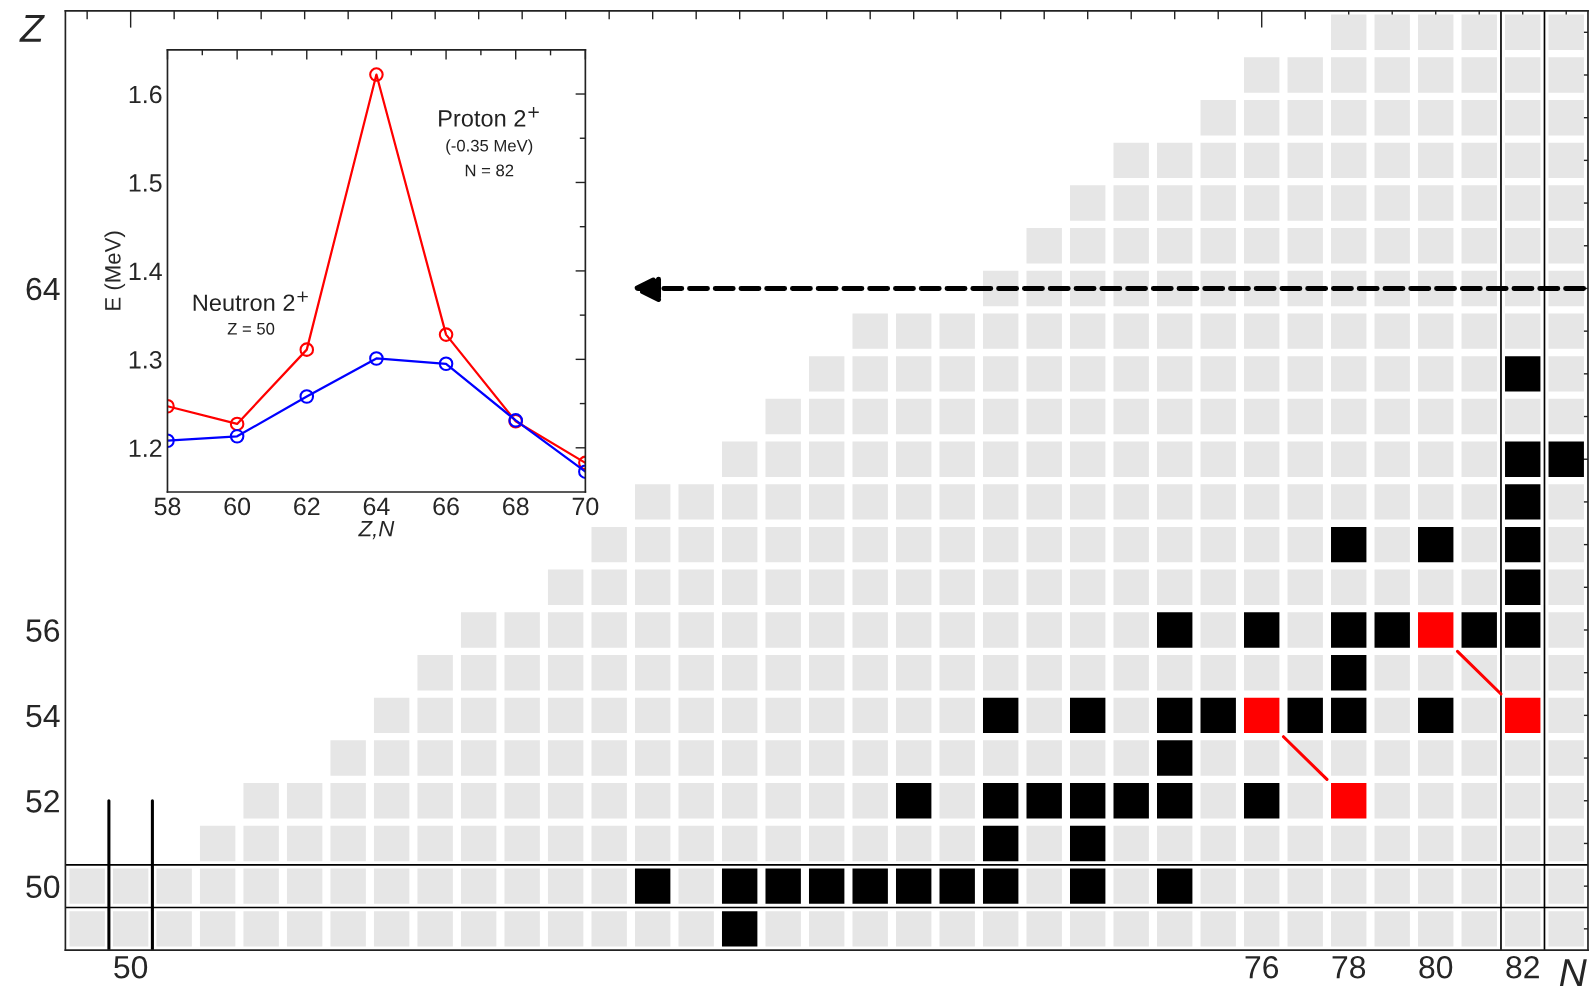 The image size is (1595, 996). What do you see at coordinates (115, 270) in the screenshot?
I see `y-axis-title: E (MeV)` at bounding box center [115, 270].